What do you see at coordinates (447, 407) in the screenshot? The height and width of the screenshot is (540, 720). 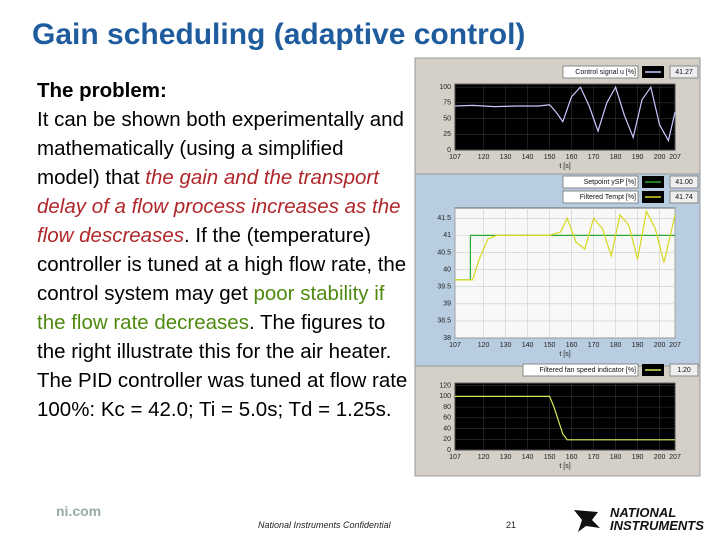 I see `y-tick-label: 80` at bounding box center [447, 407].